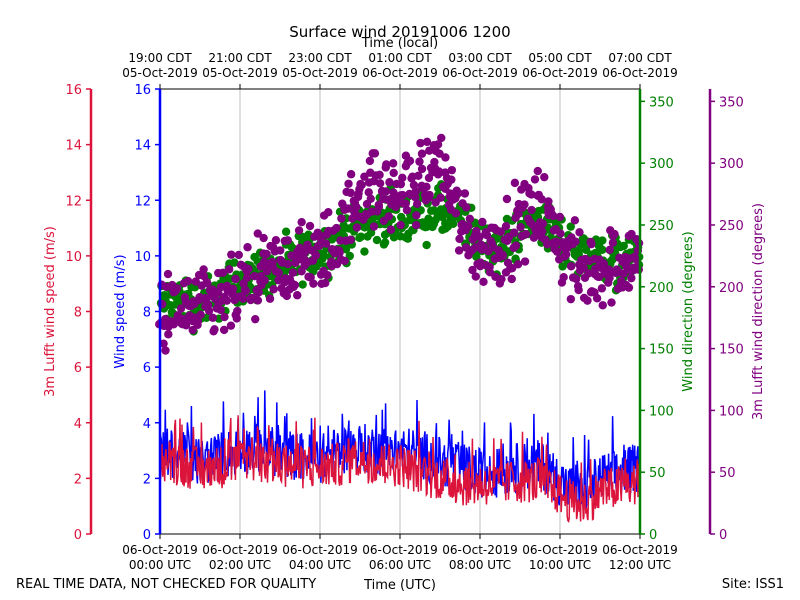  I want to click on y-tick-label: 16, so click(73, 90).